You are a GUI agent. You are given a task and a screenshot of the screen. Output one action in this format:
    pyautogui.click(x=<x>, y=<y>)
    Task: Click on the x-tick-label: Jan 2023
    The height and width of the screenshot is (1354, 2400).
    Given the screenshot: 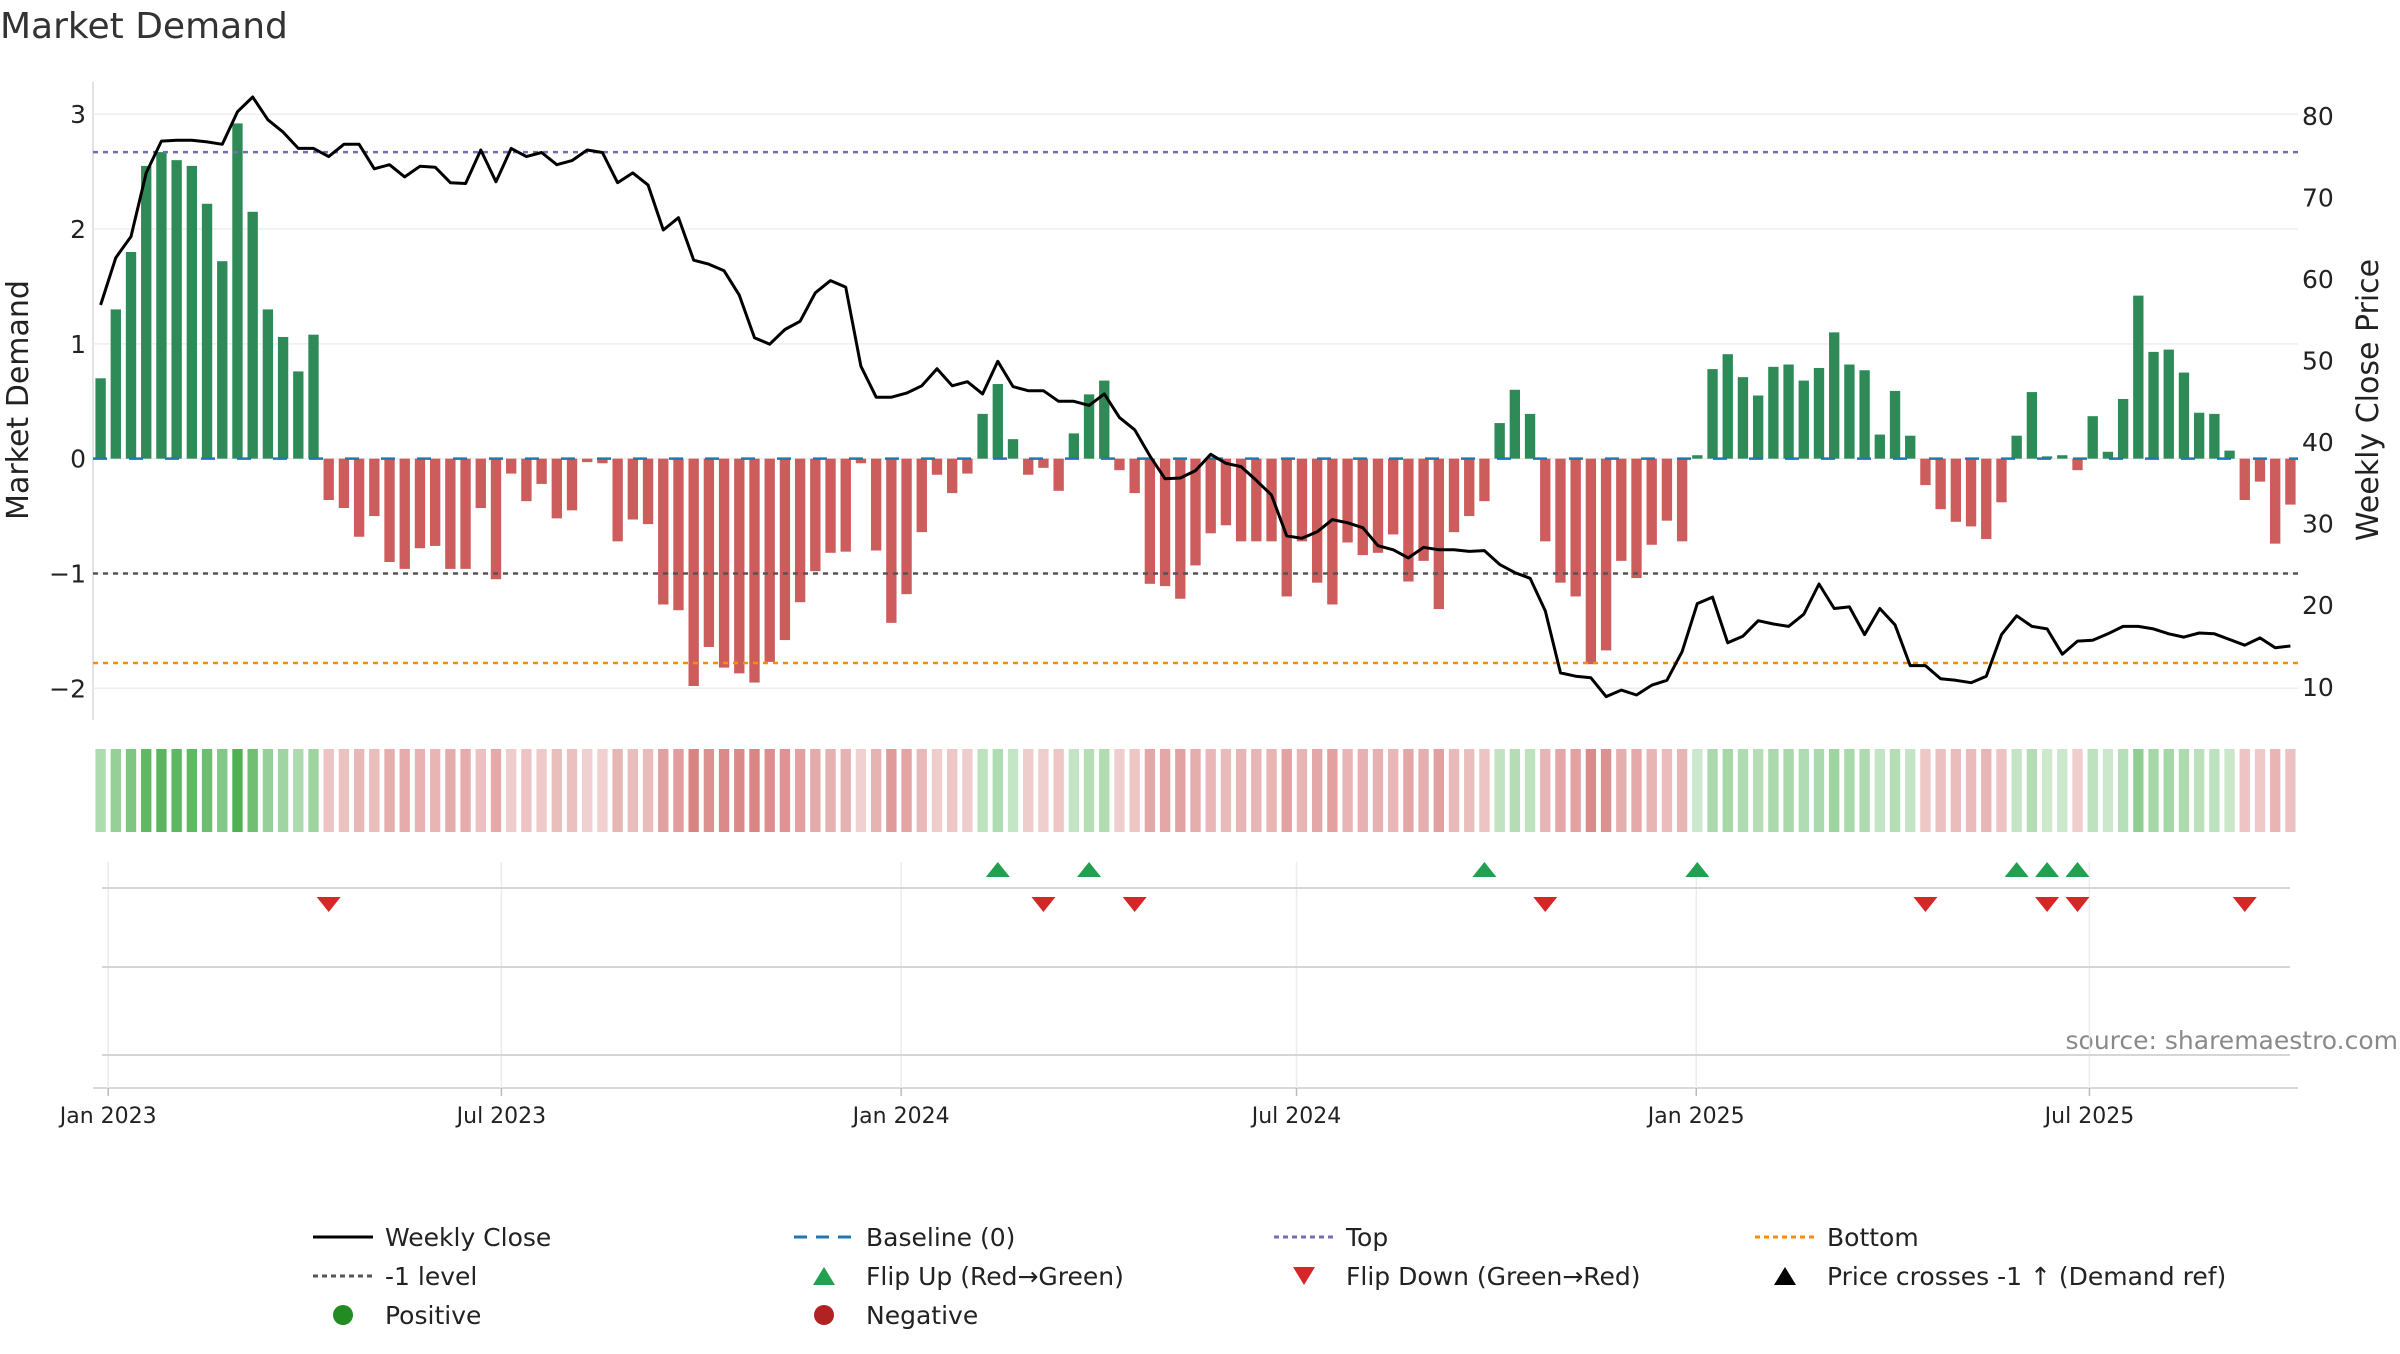 What is the action you would take?
    pyautogui.click(x=107, y=1116)
    